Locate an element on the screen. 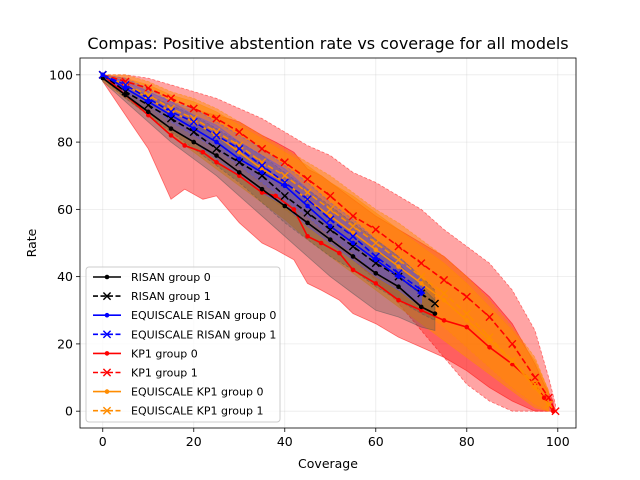 The image size is (640, 480). x-tick-label: 60 is located at coordinates (376, 441).